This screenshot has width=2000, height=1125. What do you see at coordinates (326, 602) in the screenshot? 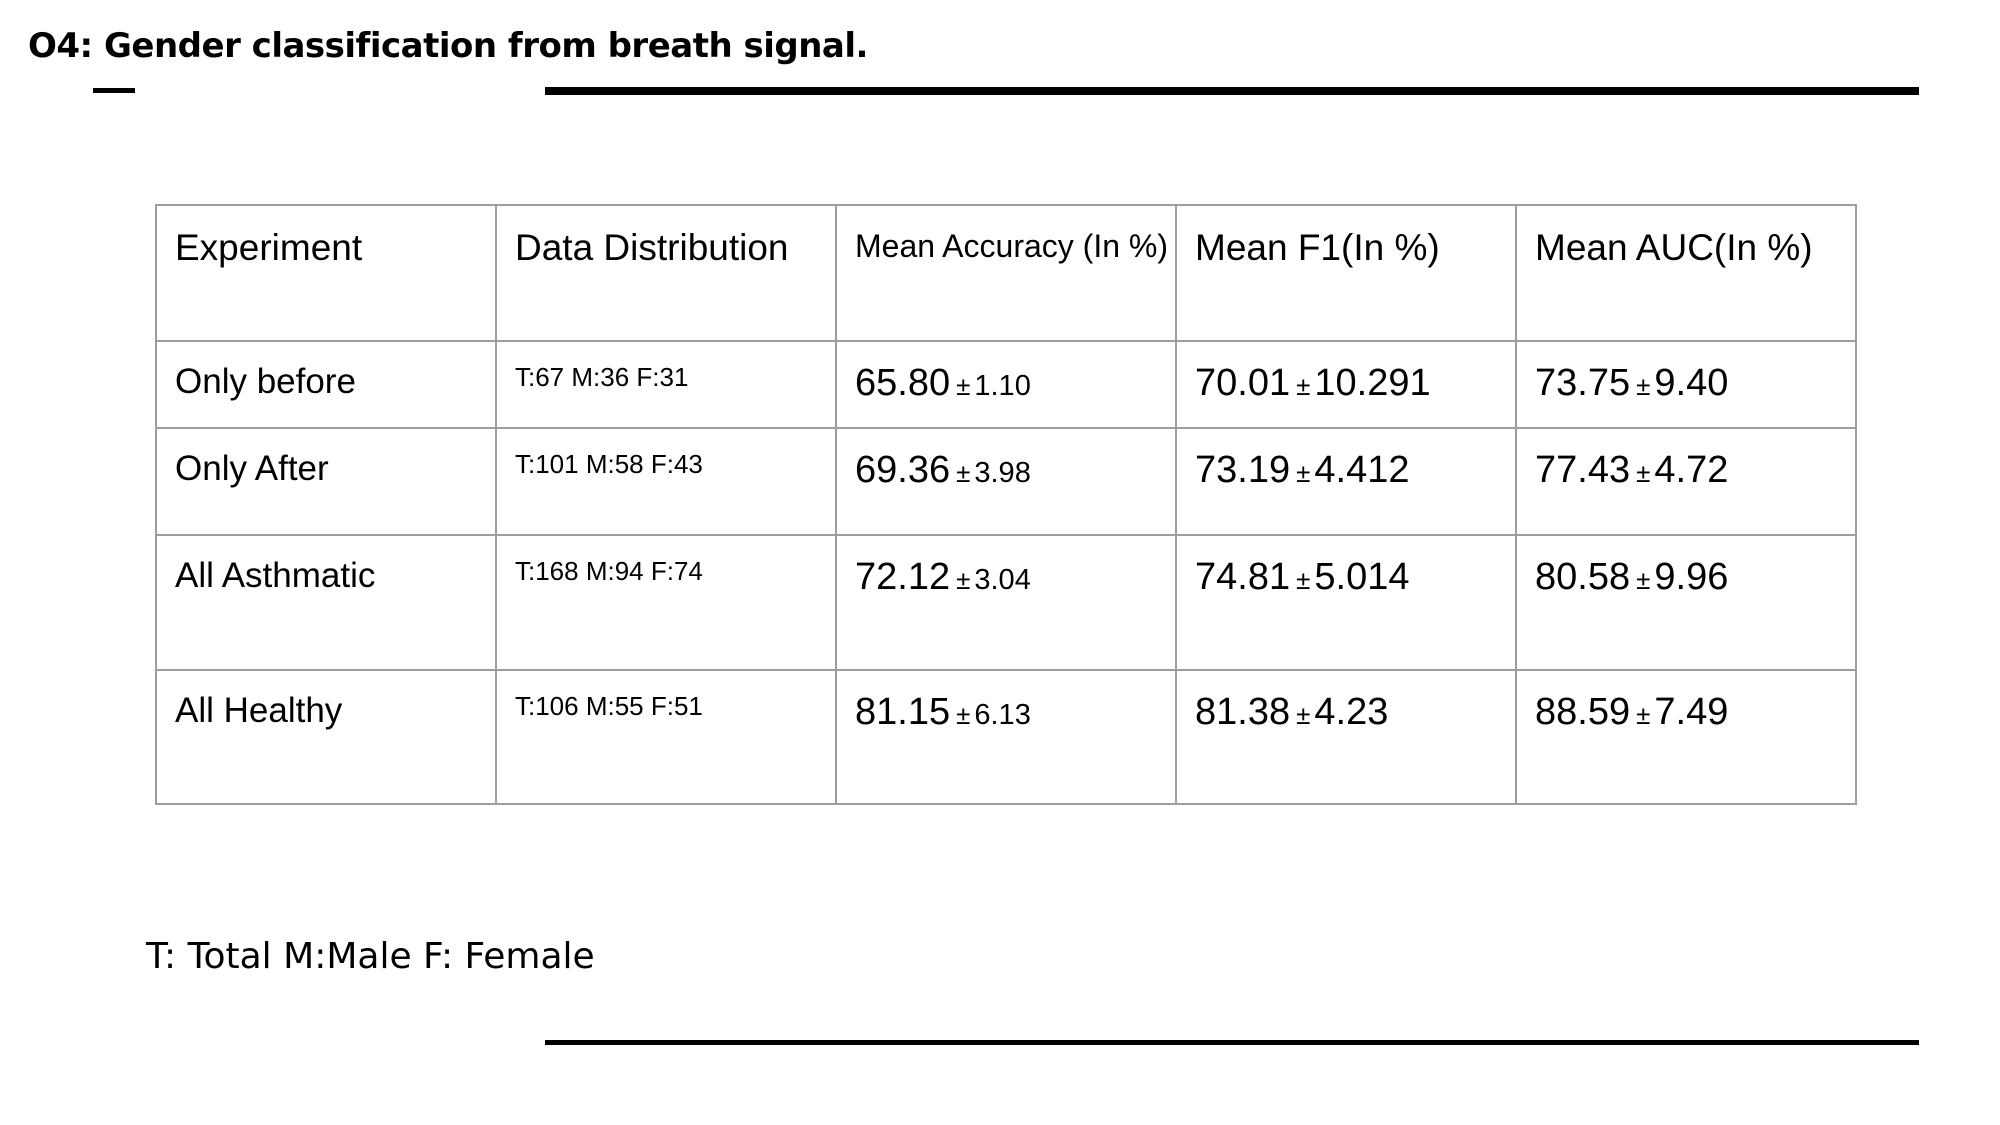
I see `cell-experiment: All Asthmatic` at bounding box center [326, 602].